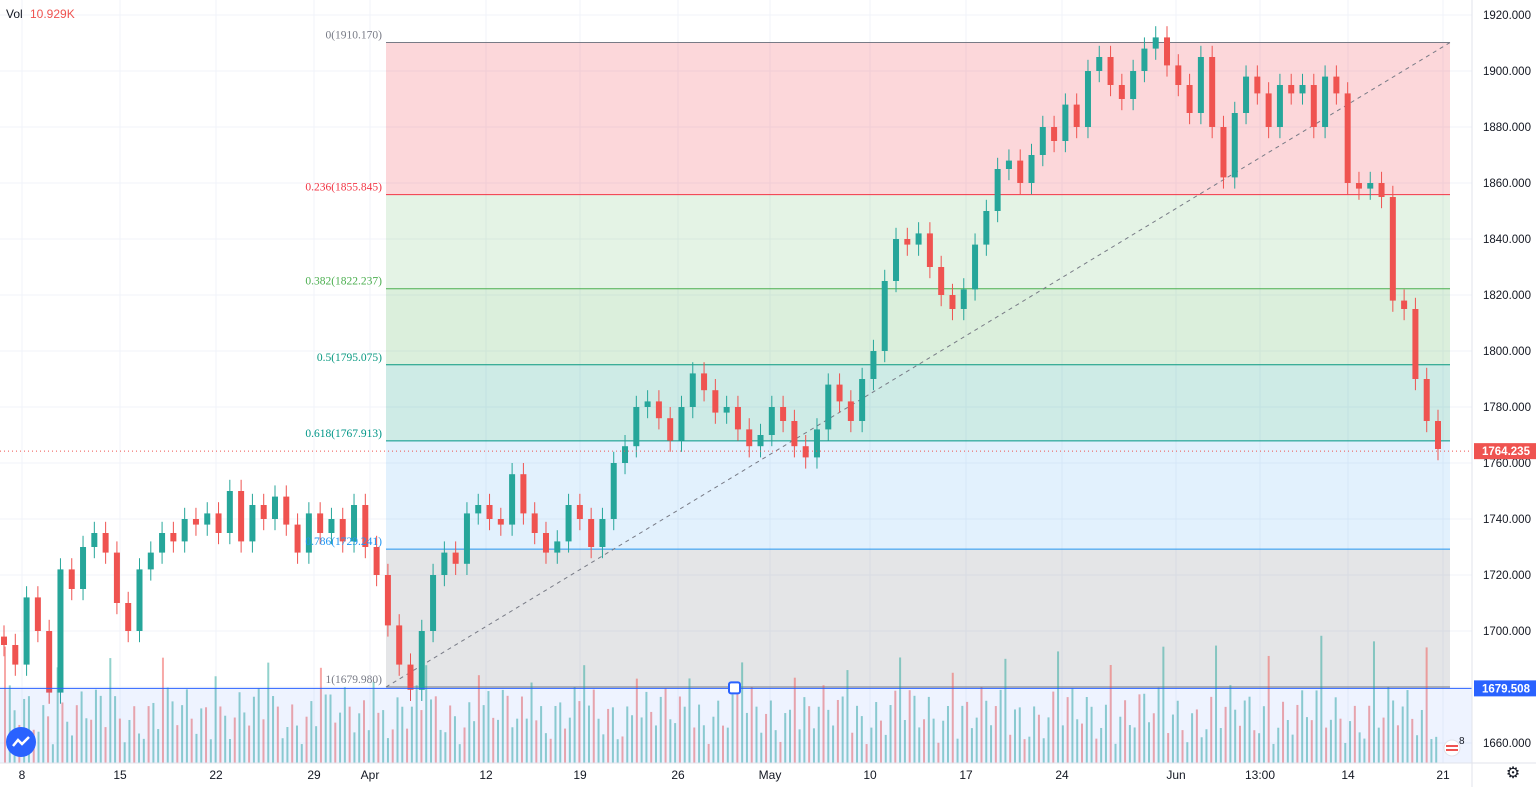 The height and width of the screenshot is (787, 1536). I want to click on time-tick-label: 13:00, so click(1260, 775).